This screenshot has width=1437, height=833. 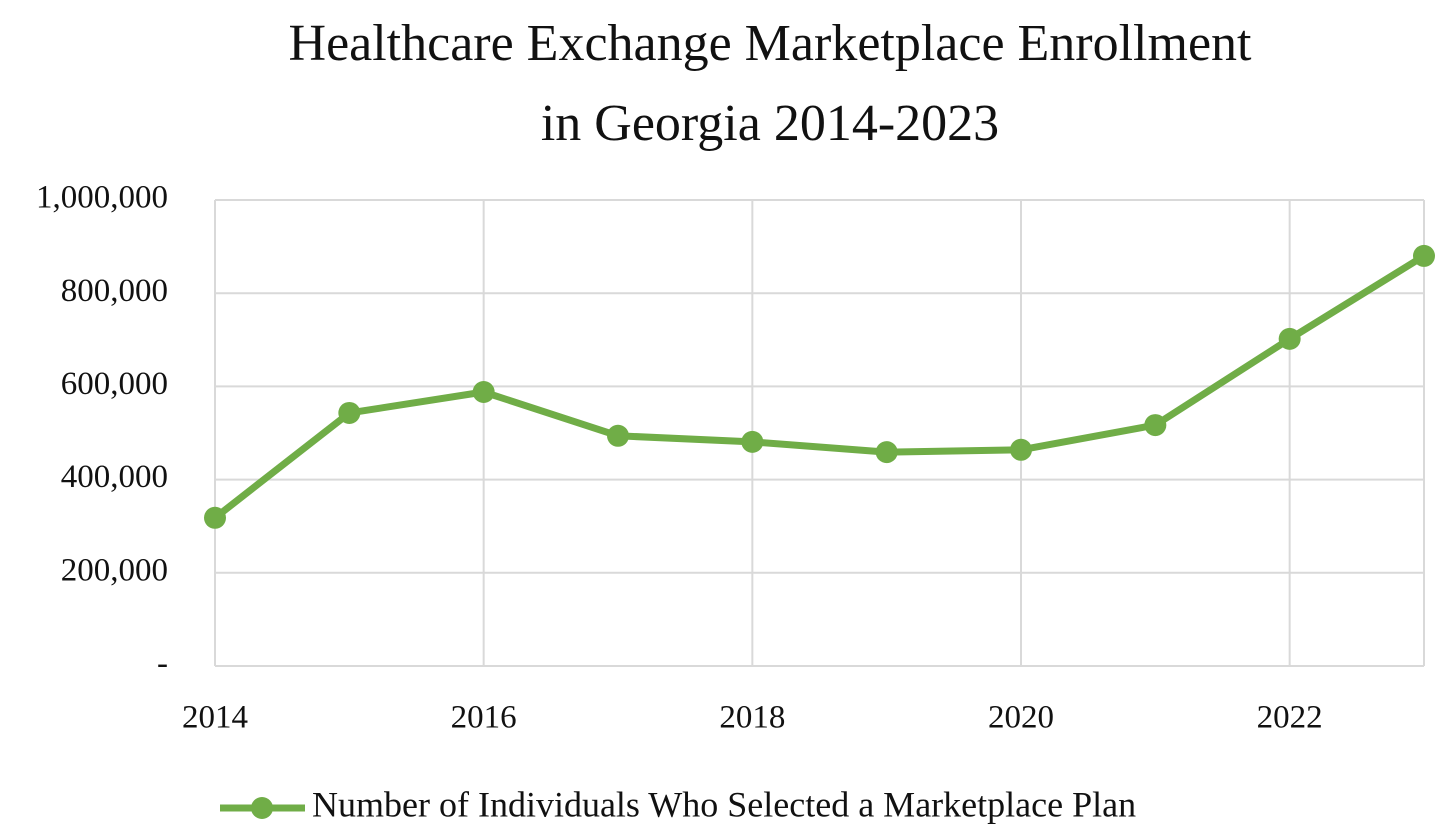 What do you see at coordinates (1290, 718) in the screenshot?
I see `x-tick-label: 2022` at bounding box center [1290, 718].